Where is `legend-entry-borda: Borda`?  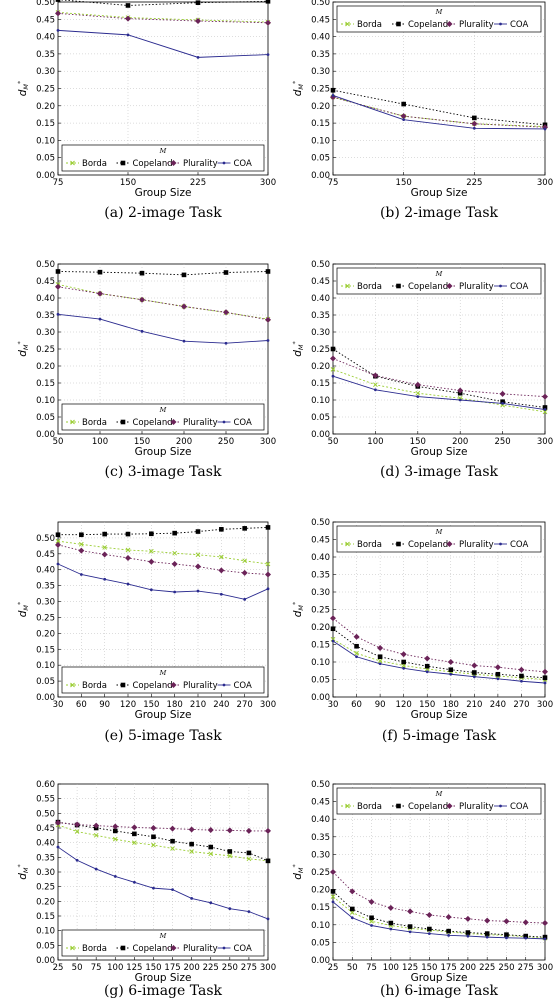 legend-entry-borda: Borda is located at coordinates (361, 807).